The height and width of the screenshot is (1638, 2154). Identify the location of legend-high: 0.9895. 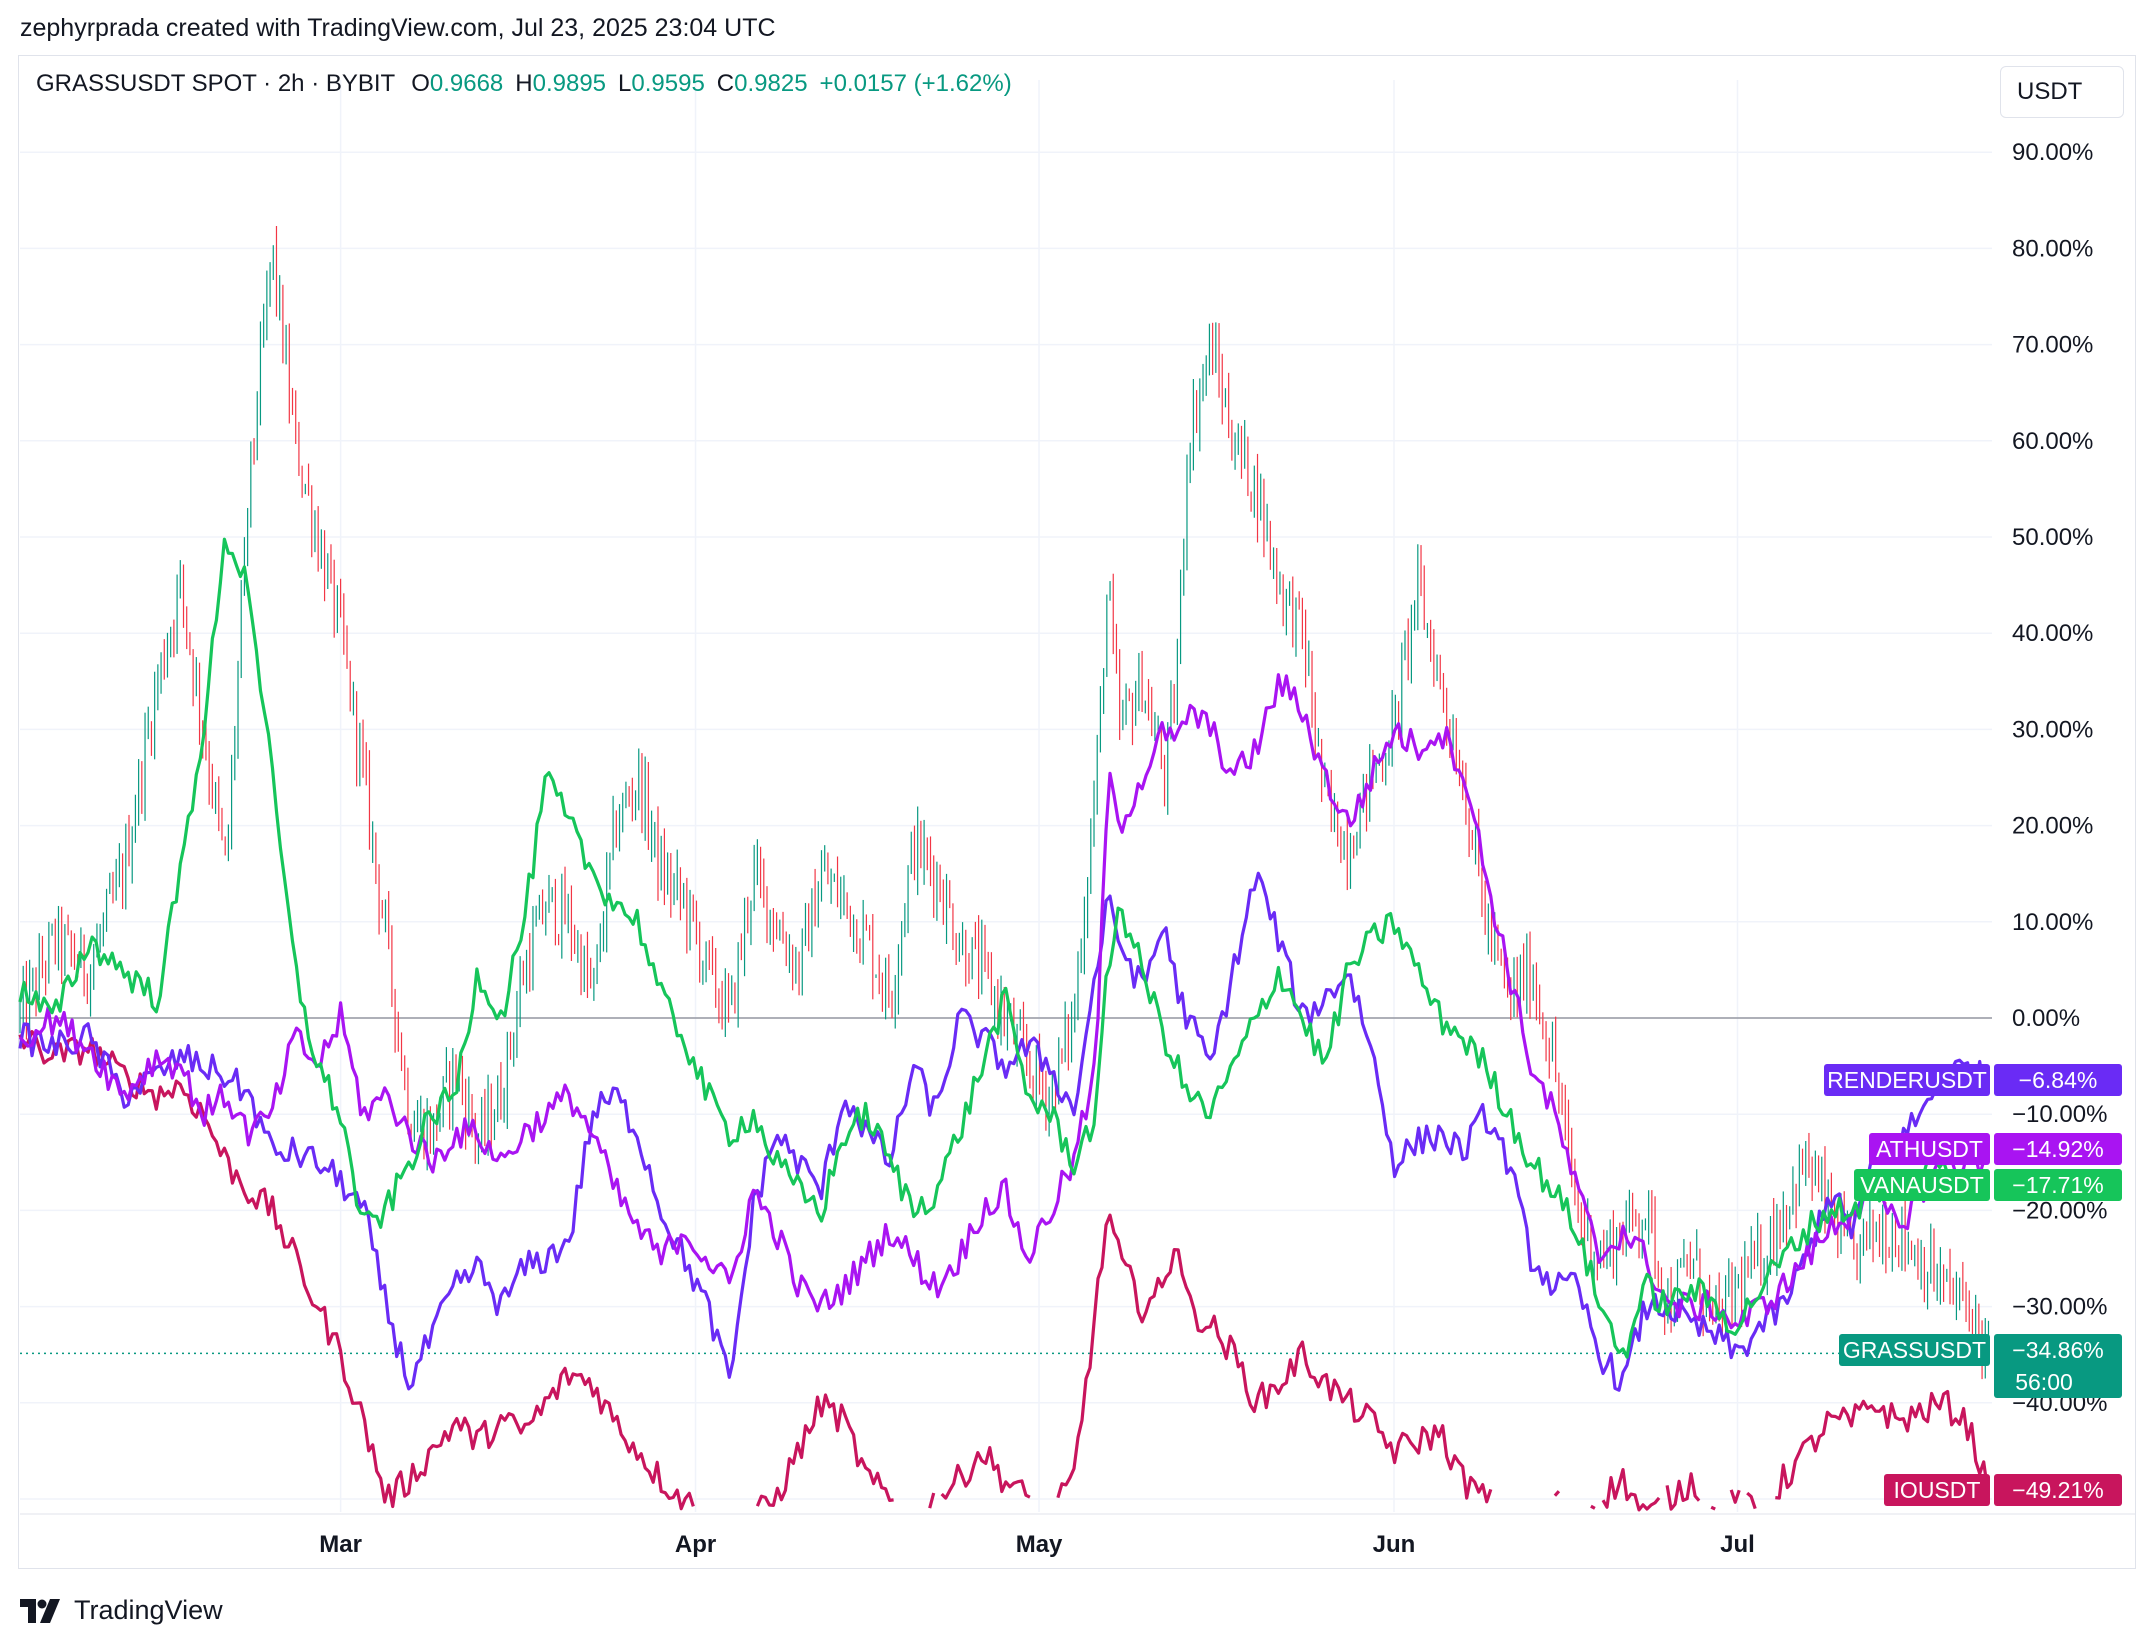
(569, 83).